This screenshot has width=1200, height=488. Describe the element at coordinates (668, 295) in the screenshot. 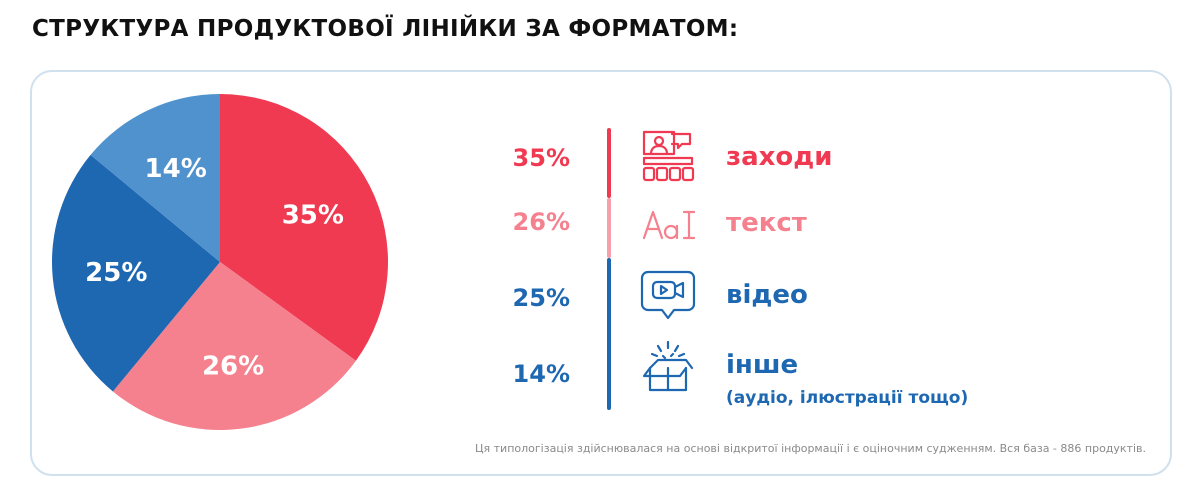

I see `video-camera-icon` at that location.